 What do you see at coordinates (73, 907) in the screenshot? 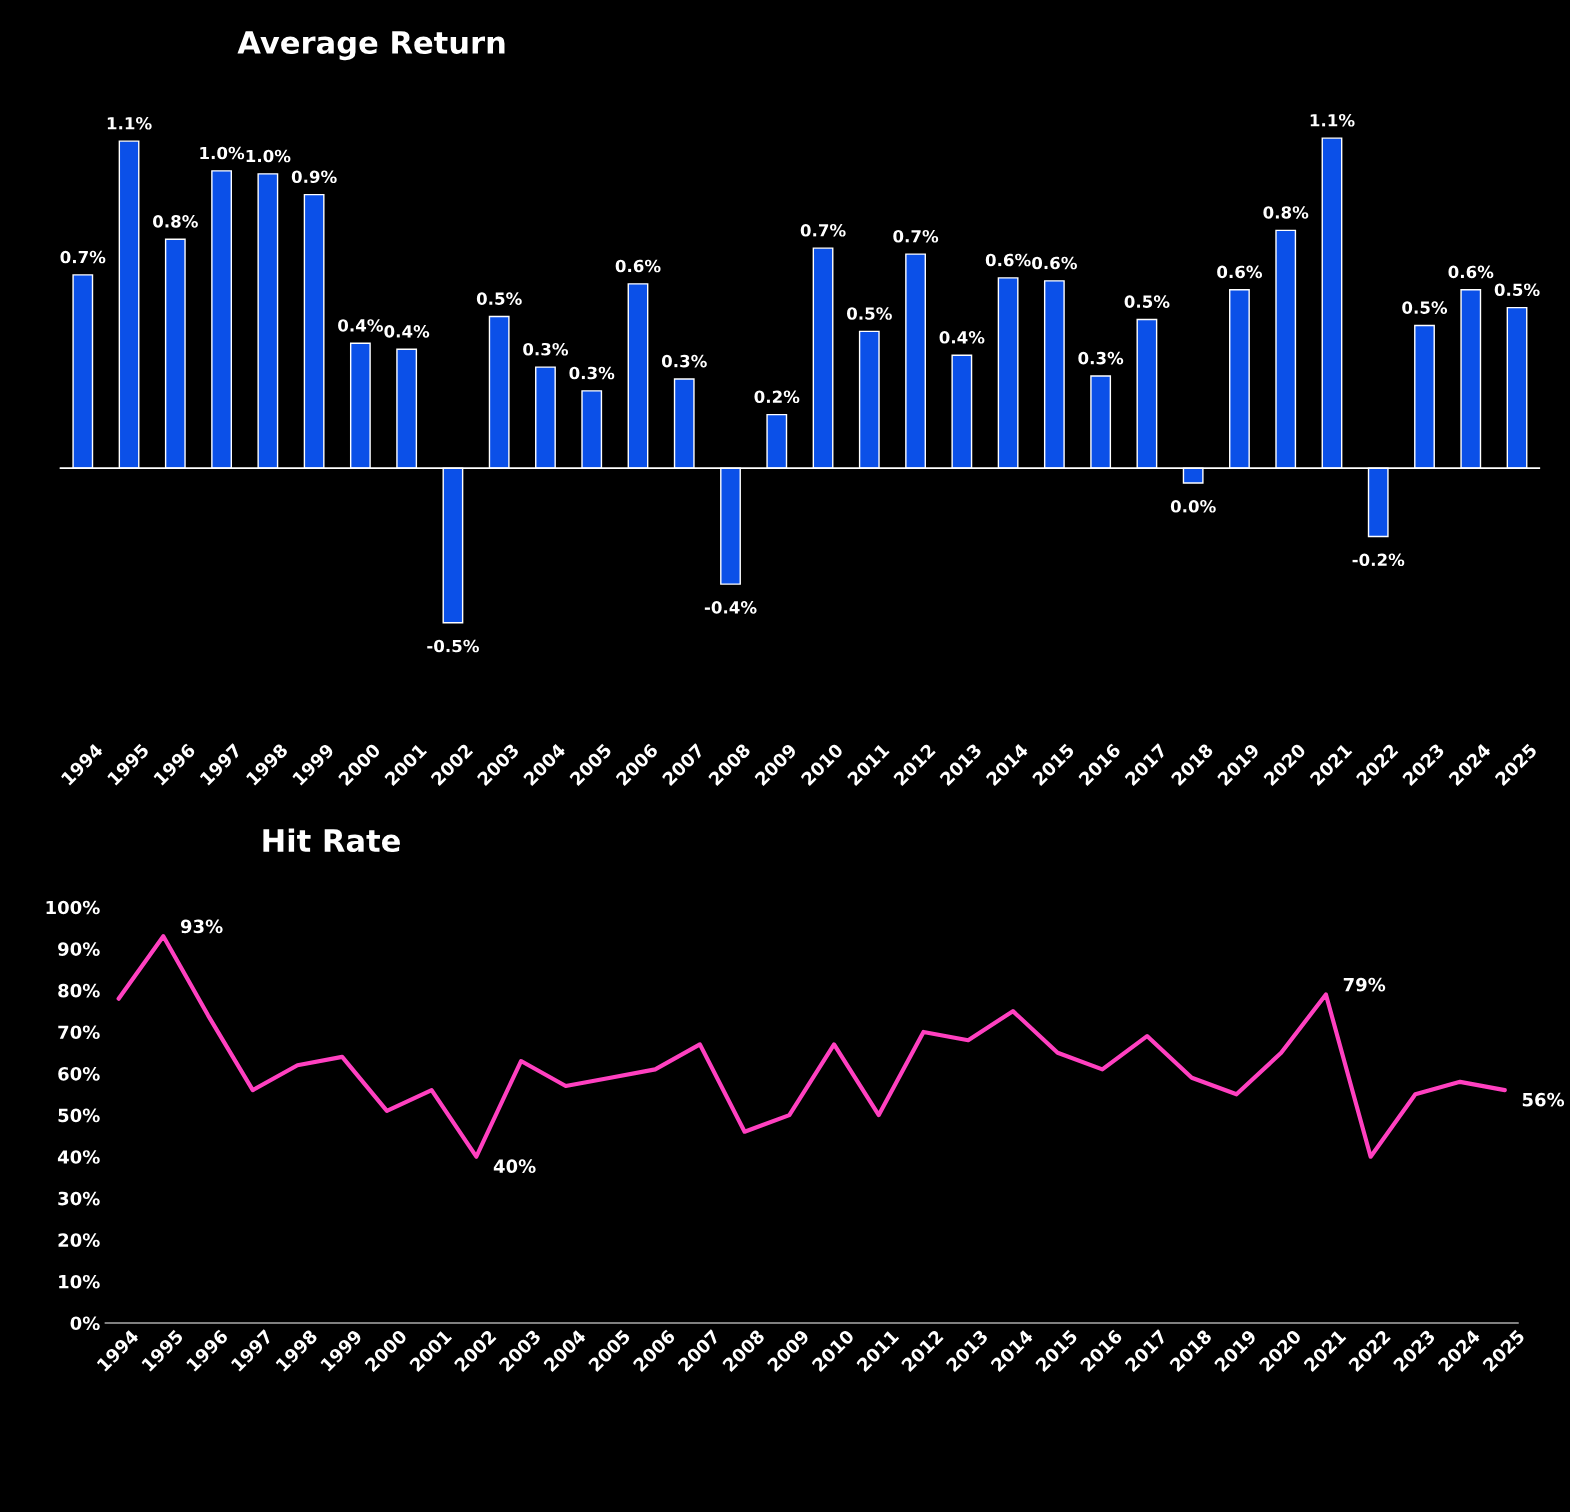
I see `y-tick-label: 100%` at bounding box center [73, 907].